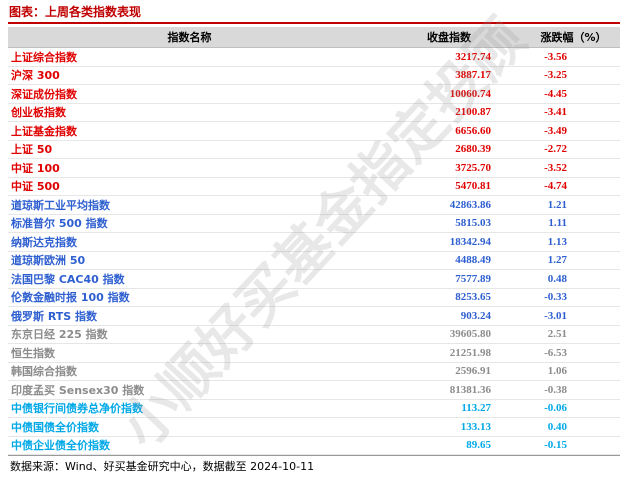 This screenshot has width=625, height=480. What do you see at coordinates (449, 57) in the screenshot?
I see `close-value: 3217.74` at bounding box center [449, 57].